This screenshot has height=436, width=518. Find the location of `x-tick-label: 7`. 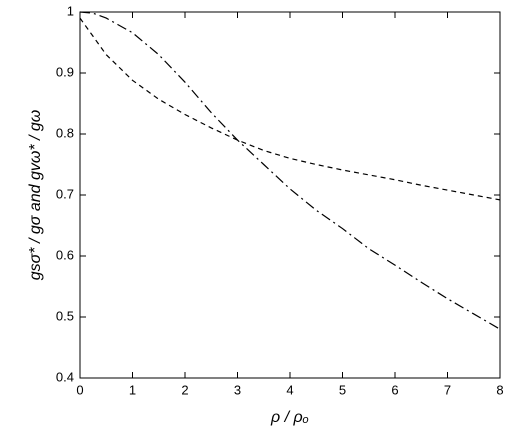

x-tick-label: 7 is located at coordinates (447, 389).